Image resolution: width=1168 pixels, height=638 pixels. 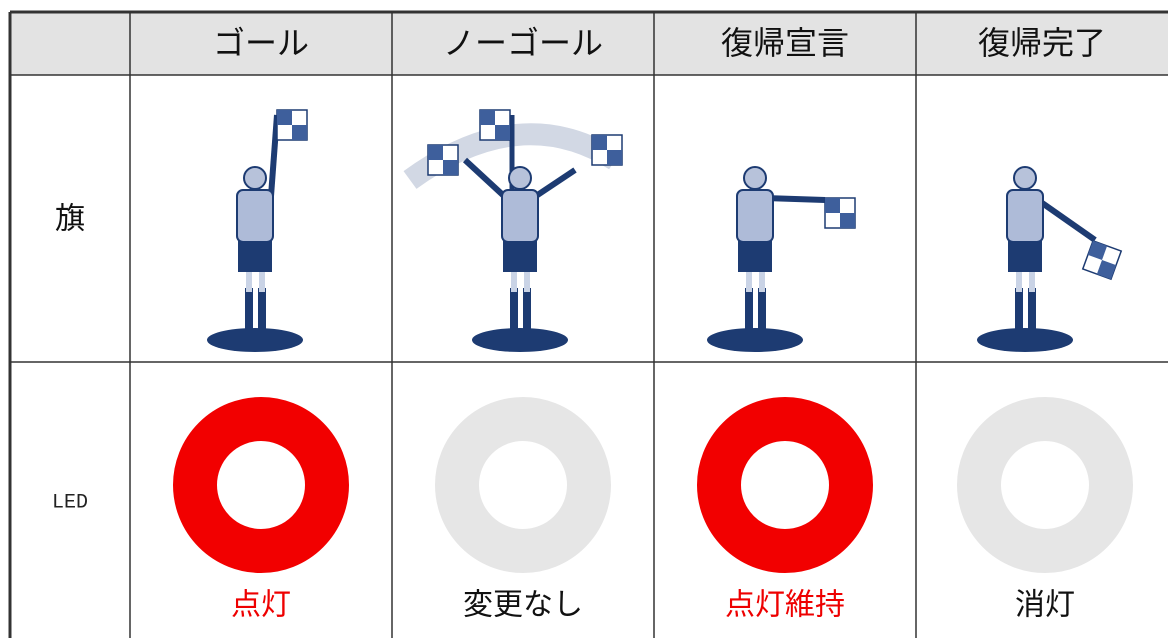 What do you see at coordinates (1049, 259) in the screenshot?
I see `referee-return-complete` at bounding box center [1049, 259].